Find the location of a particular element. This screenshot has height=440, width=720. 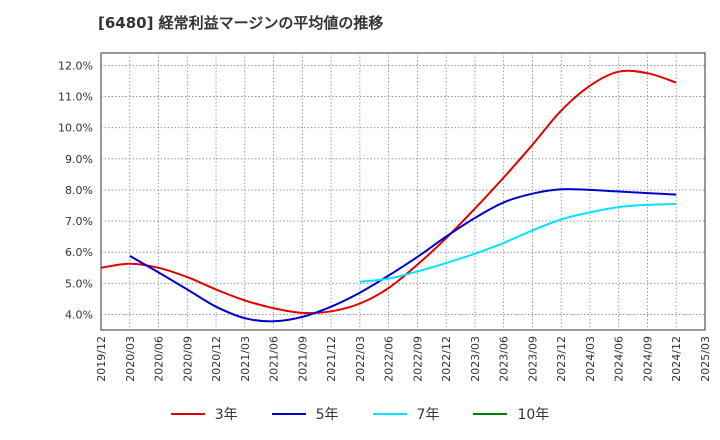

y-tick-label: 12.0% is located at coordinates (75, 65).